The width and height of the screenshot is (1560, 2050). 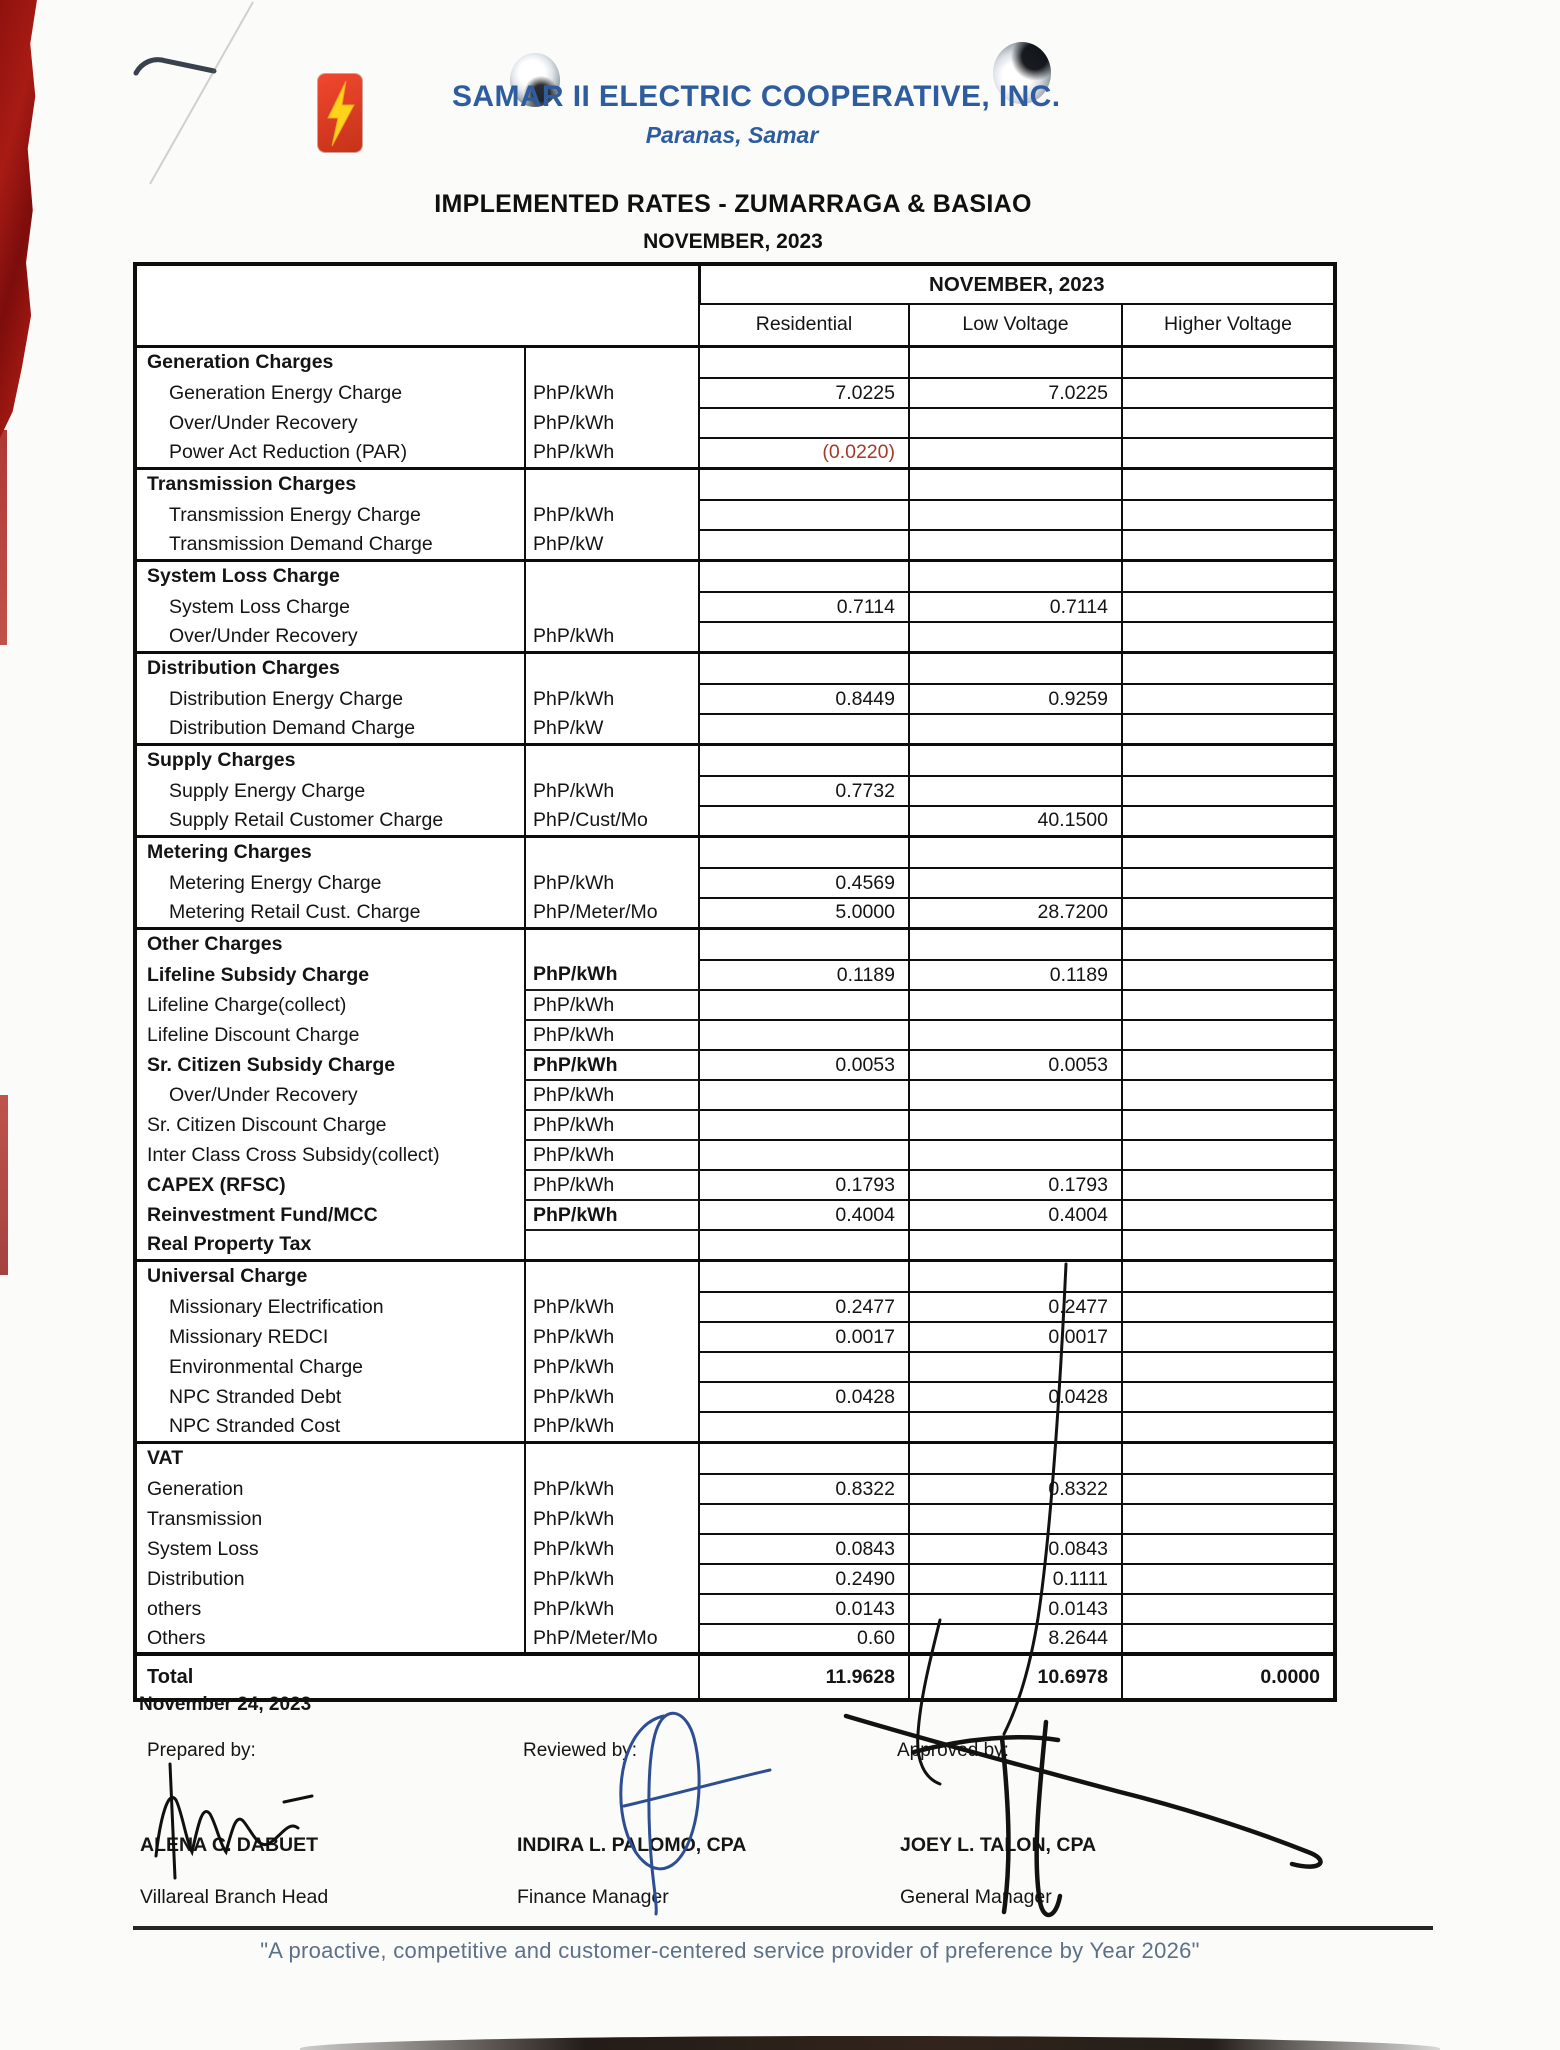 What do you see at coordinates (263, 1094) in the screenshot?
I see `charge-label-cell: Over/Under Recovery` at bounding box center [263, 1094].